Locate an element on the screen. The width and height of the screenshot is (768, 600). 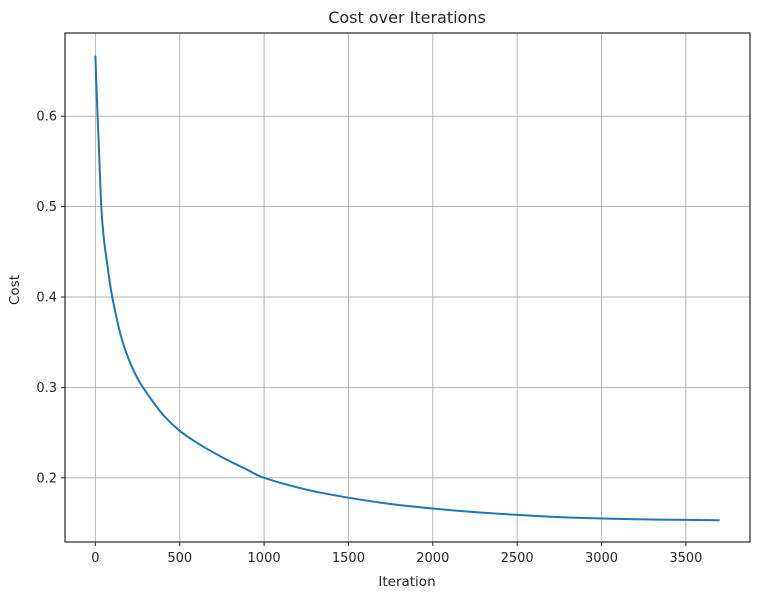
y-tick-label: 0.6 is located at coordinates (46, 117).